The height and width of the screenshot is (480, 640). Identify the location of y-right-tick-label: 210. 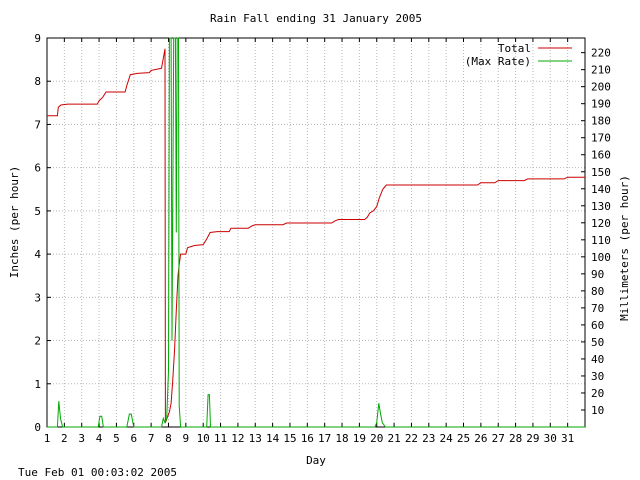
(601, 70).